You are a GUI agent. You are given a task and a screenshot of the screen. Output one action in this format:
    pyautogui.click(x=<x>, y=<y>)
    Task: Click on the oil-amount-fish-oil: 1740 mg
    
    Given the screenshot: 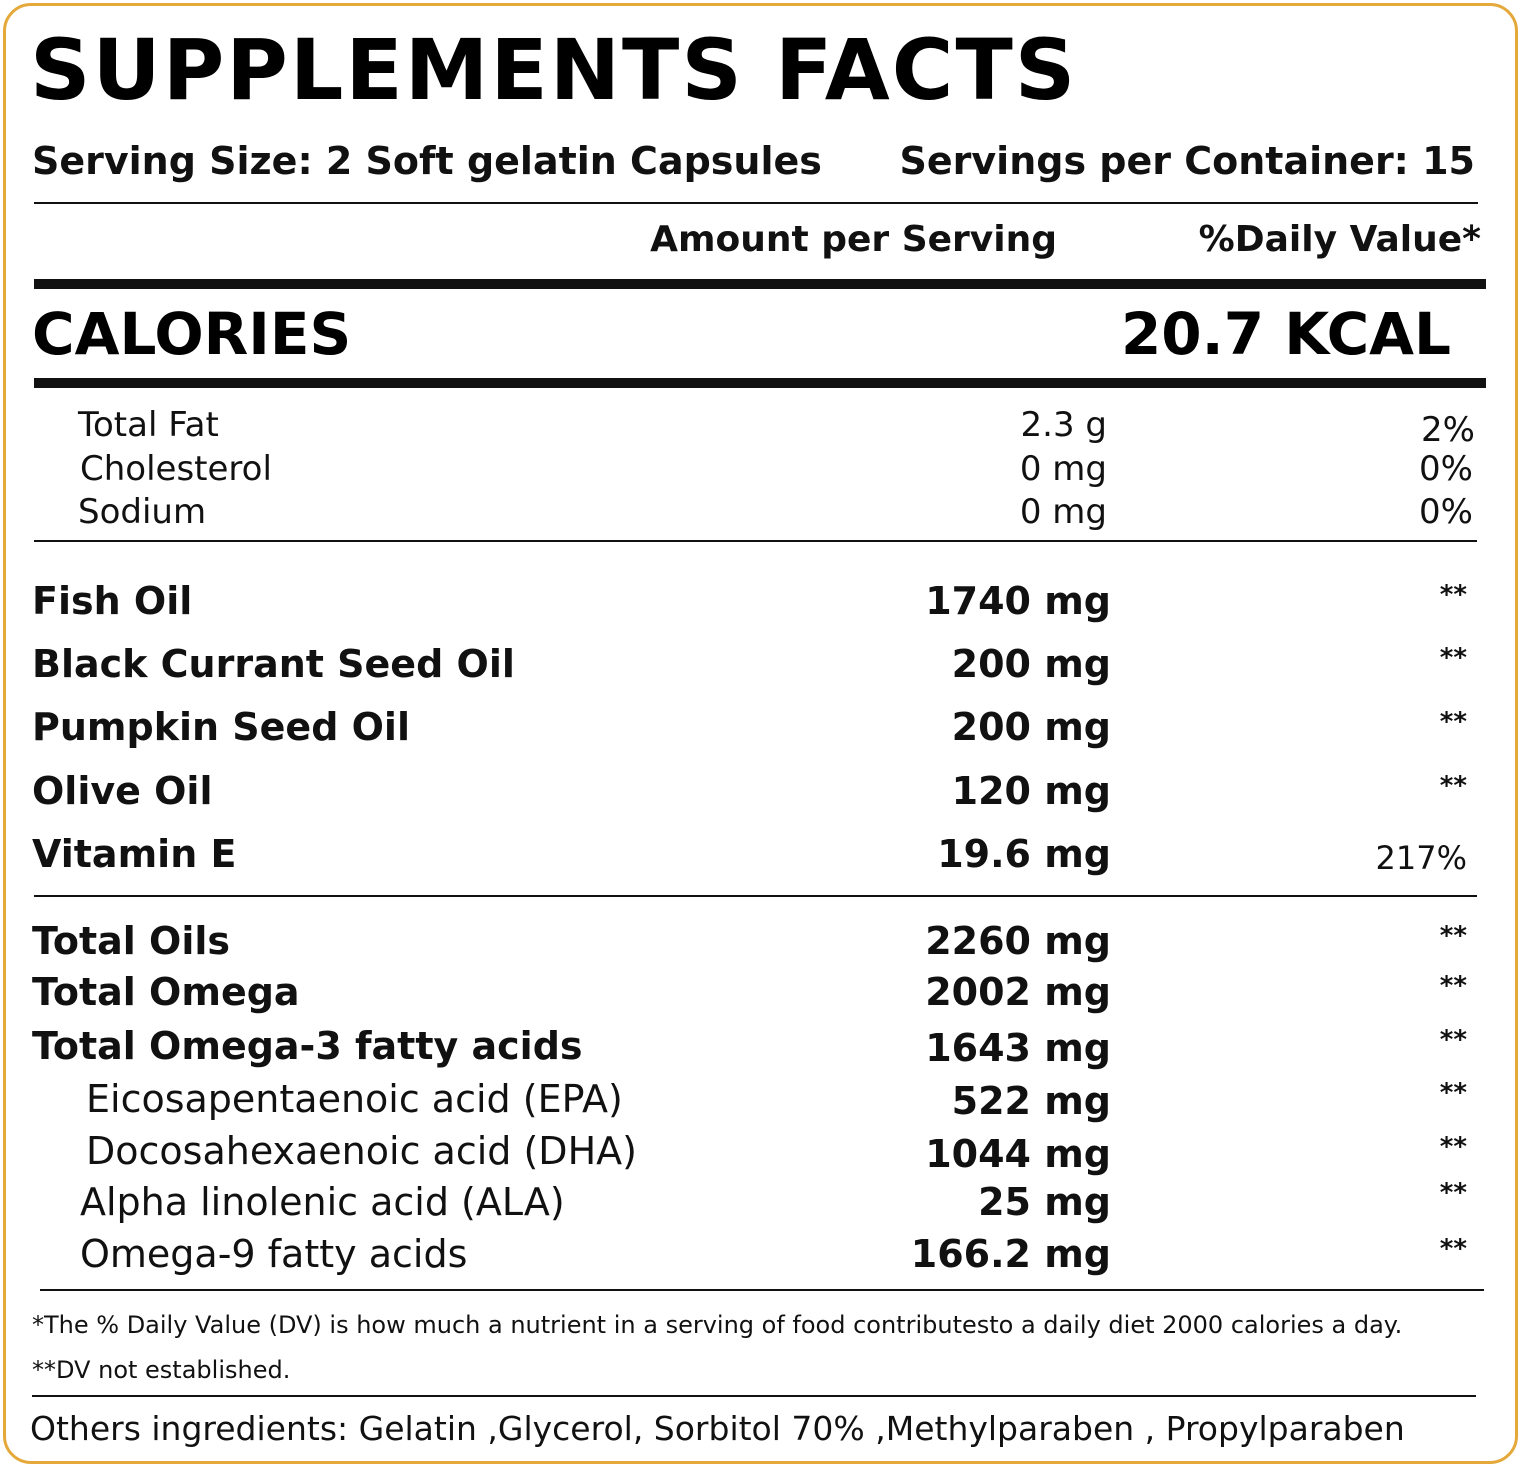 What is the action you would take?
    pyautogui.click(x=1018, y=601)
    